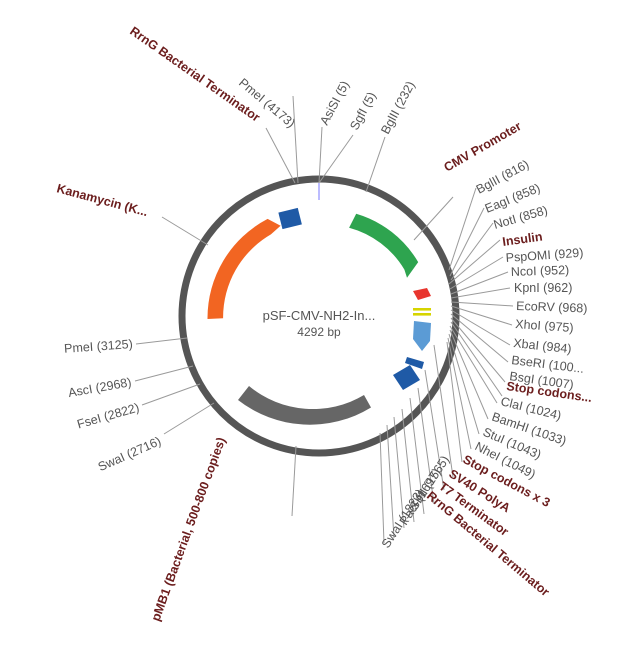 The image size is (640, 655). What do you see at coordinates (522, 239) in the screenshot?
I see `feature-label-insulin: Insulin` at bounding box center [522, 239].